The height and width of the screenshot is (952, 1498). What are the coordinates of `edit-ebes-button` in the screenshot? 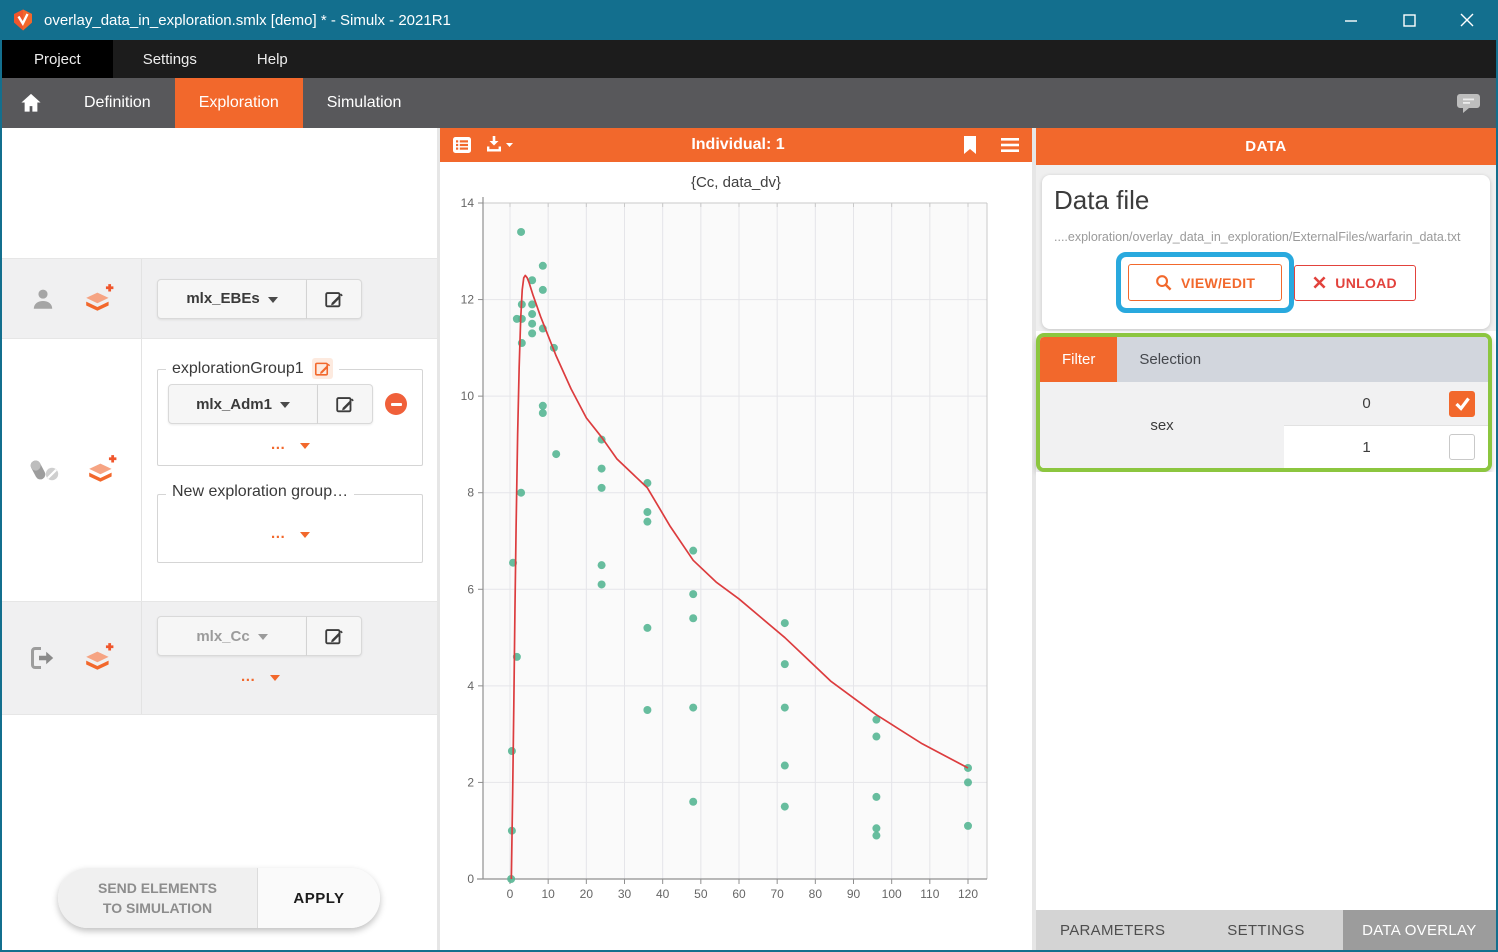 It's located at (334, 298).